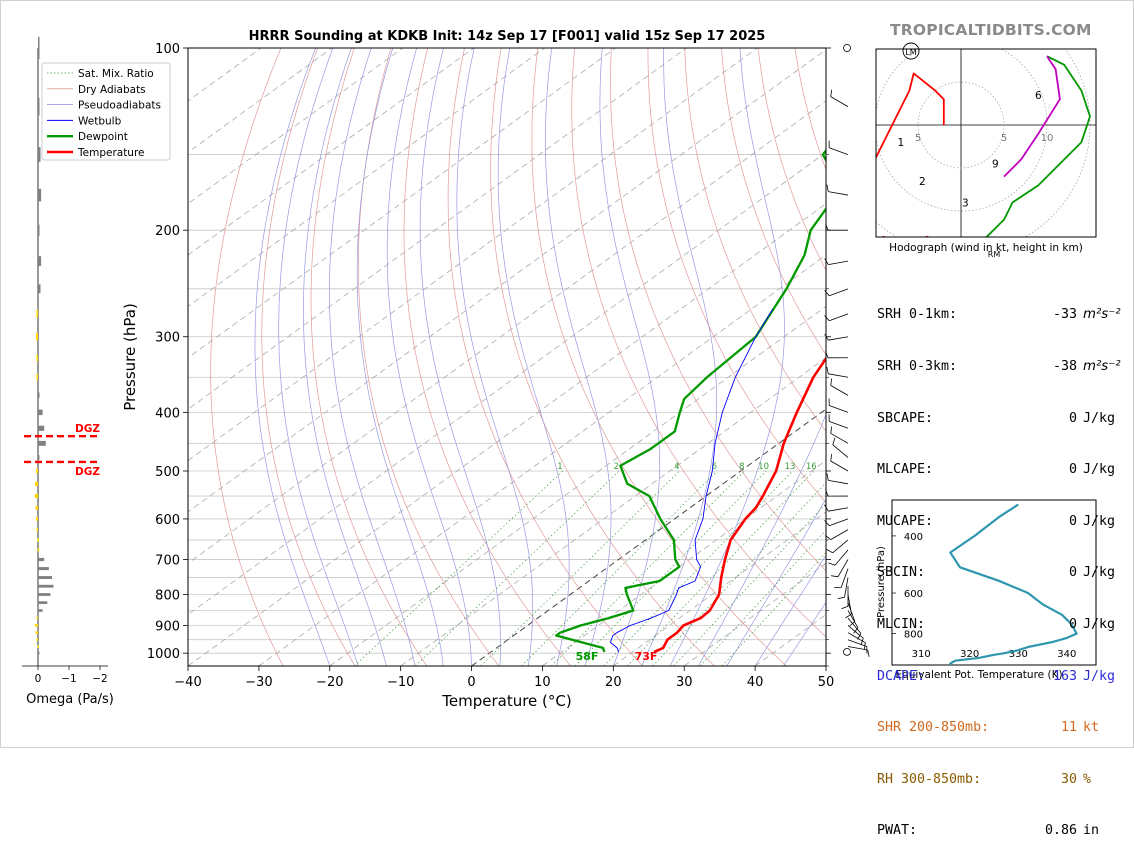 This screenshot has height=857, width=1134. Describe the element at coordinates (187, 682) in the screenshot. I see `x-tick-label: −40` at that location.